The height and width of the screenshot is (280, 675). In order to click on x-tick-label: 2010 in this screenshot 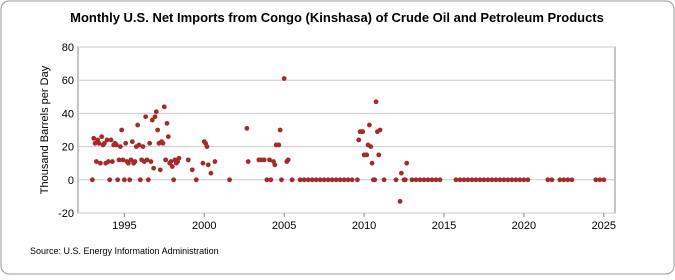, I will do `click(364, 226)`.